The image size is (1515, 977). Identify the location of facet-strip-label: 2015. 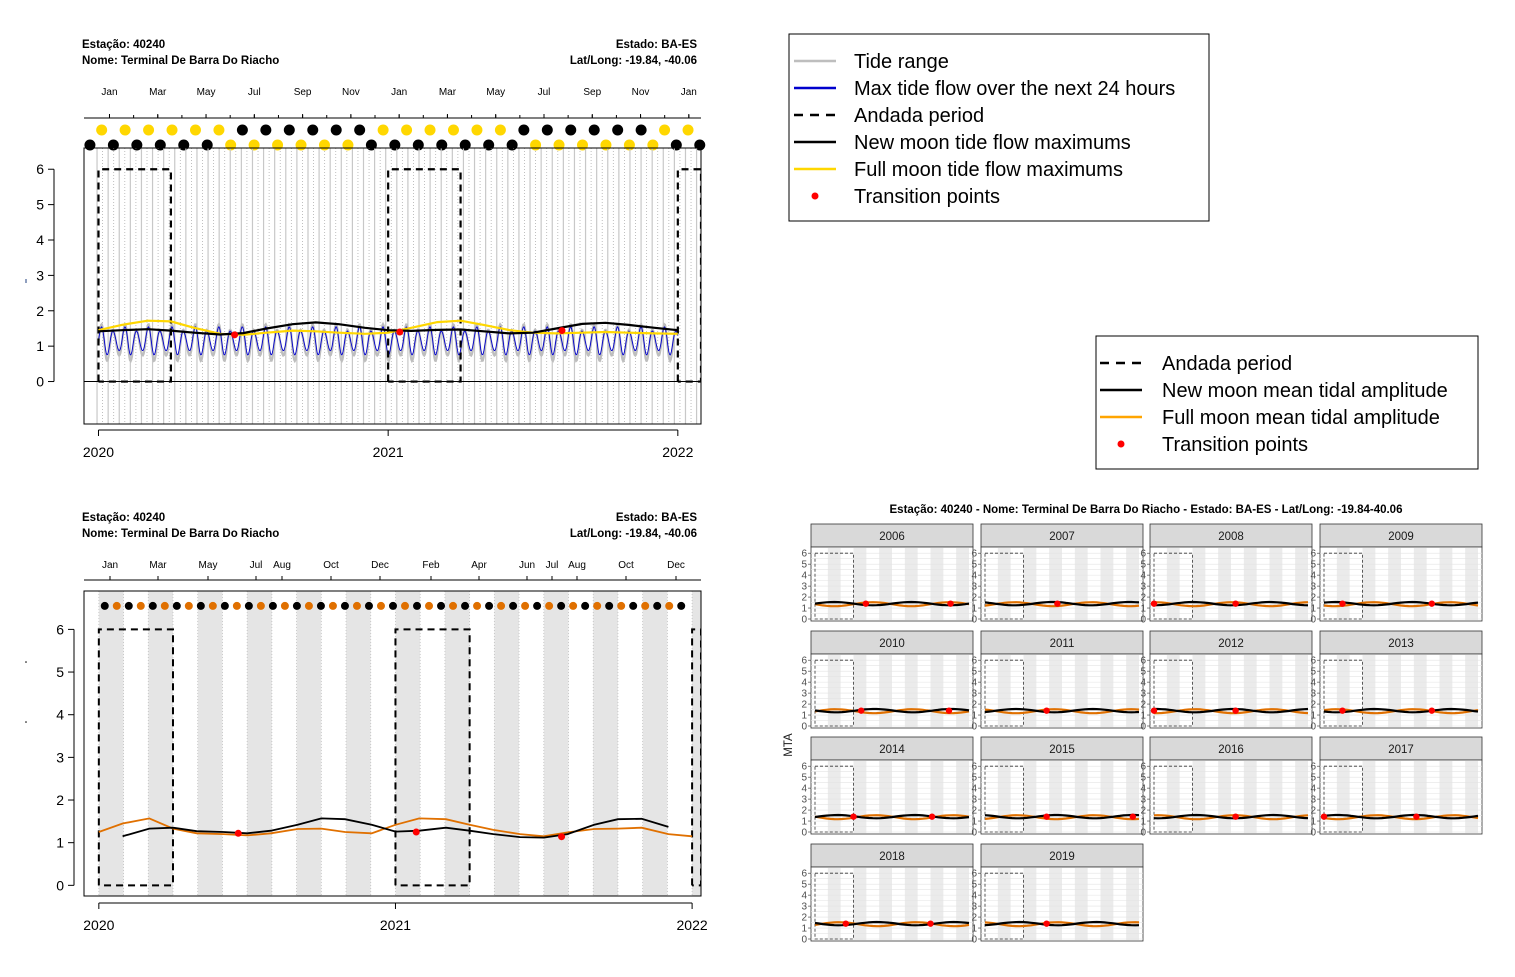
(1062, 750).